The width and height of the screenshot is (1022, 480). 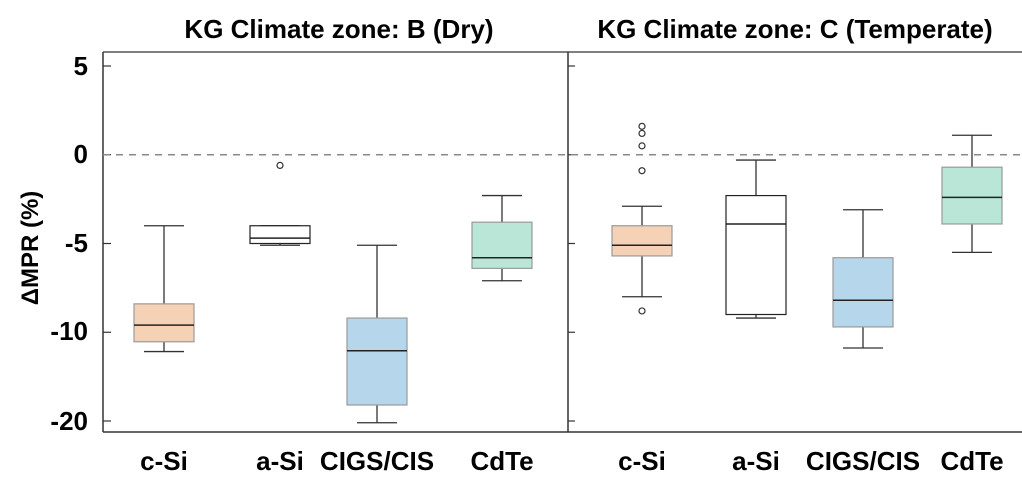 I want to click on y-tick-label: 0, so click(x=81, y=154).